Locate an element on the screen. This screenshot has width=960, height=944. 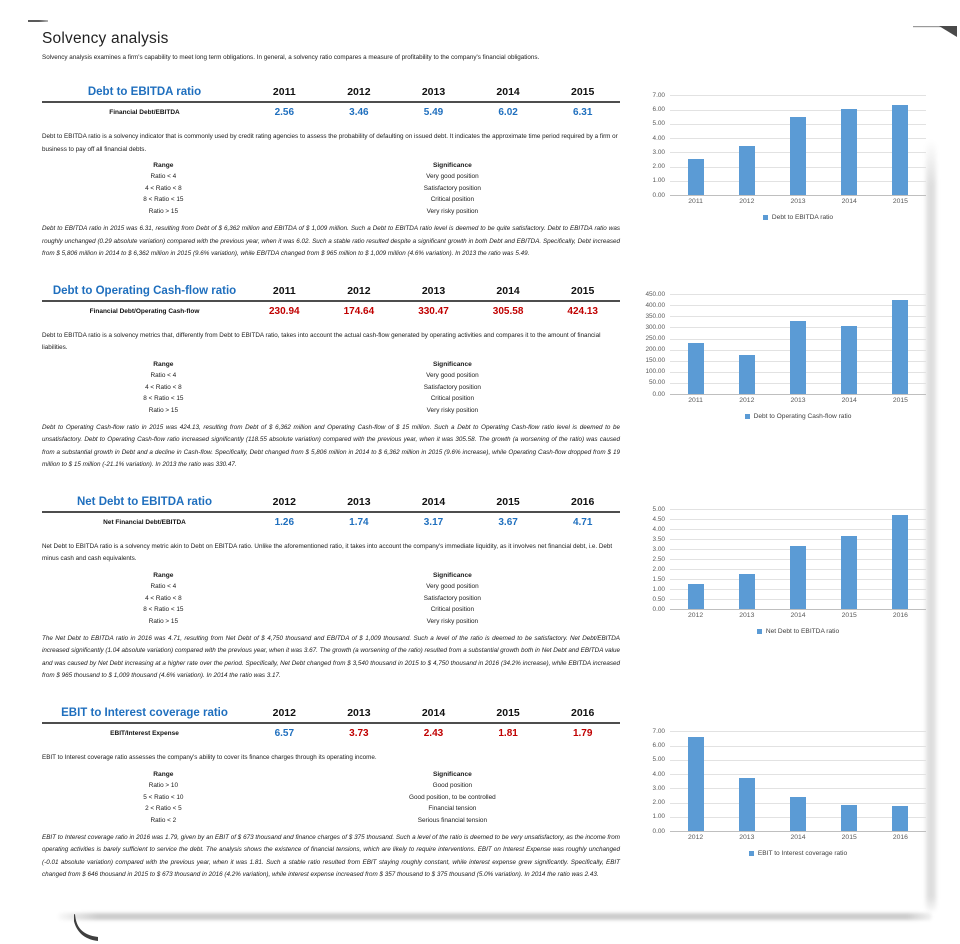
y-tick-label: 4.50 is located at coordinates (658, 519).